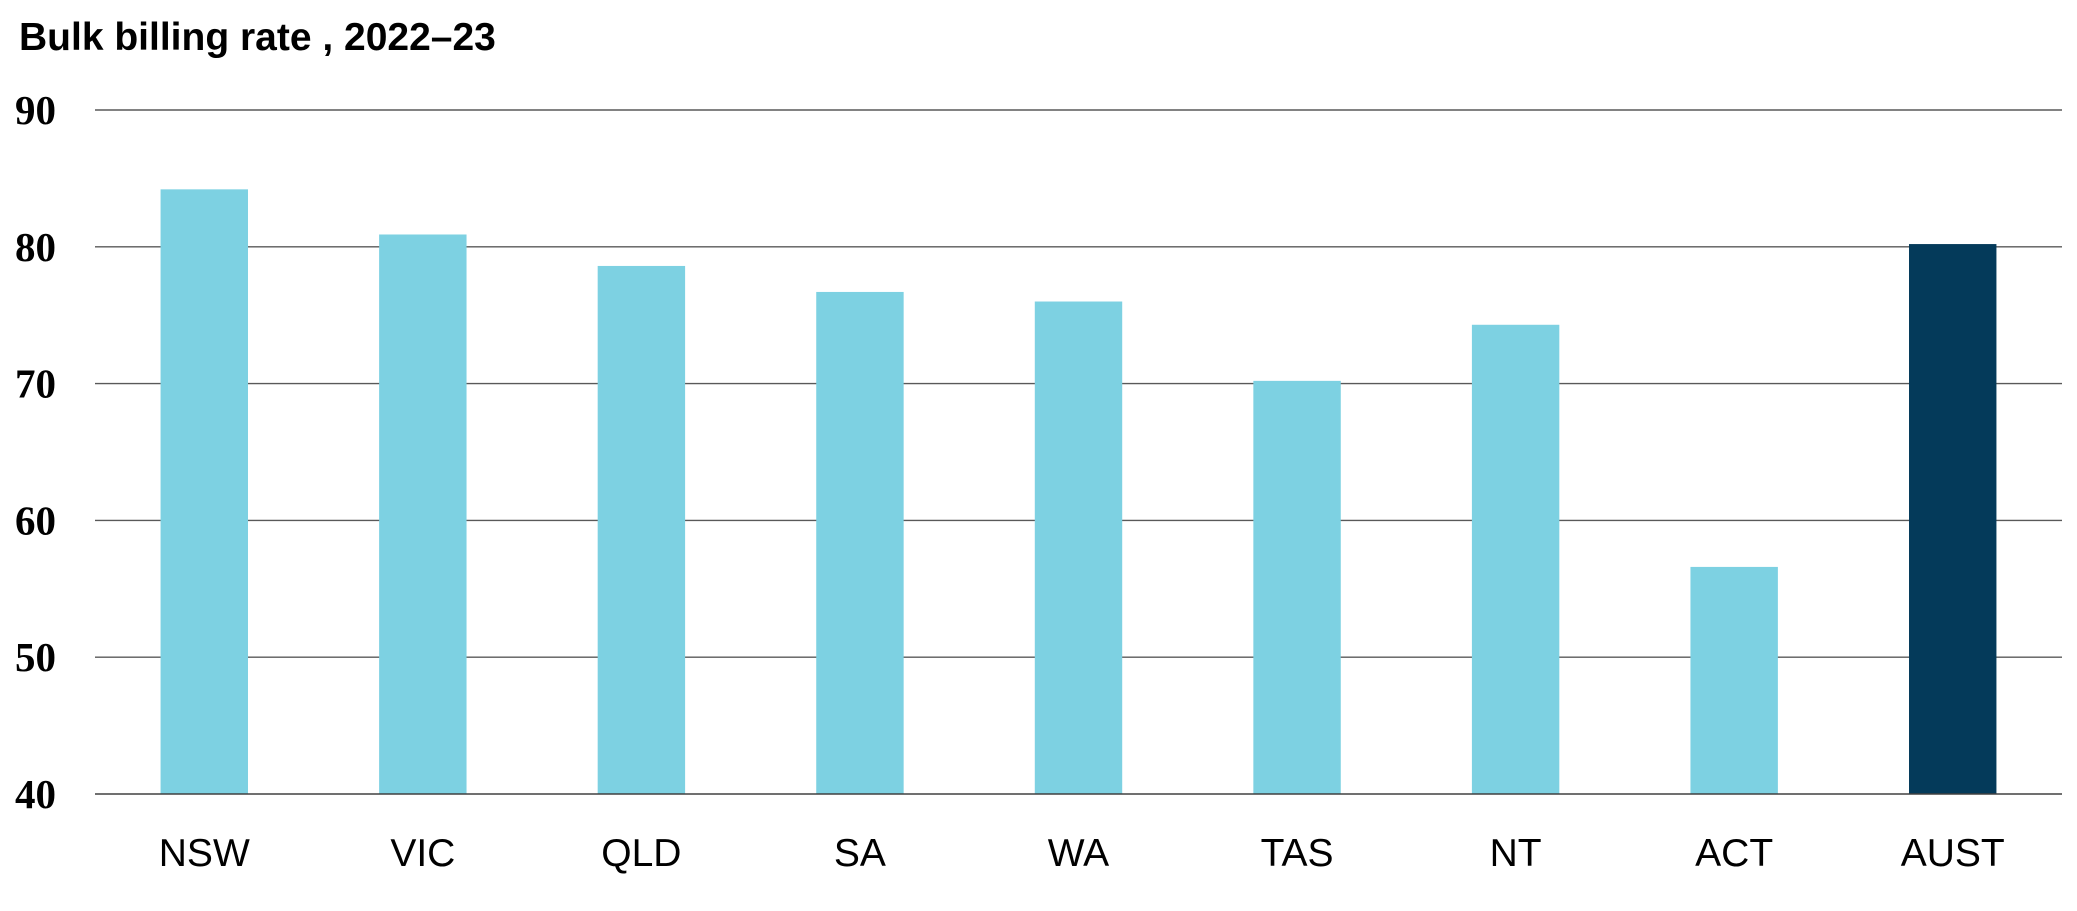 The image size is (2077, 911). What do you see at coordinates (1297, 587) in the screenshot?
I see `bar-tas` at bounding box center [1297, 587].